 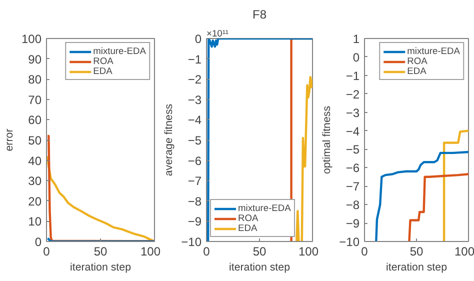 What do you see at coordinates (35, 59) in the screenshot?
I see `y-tick-label: 90` at bounding box center [35, 59].